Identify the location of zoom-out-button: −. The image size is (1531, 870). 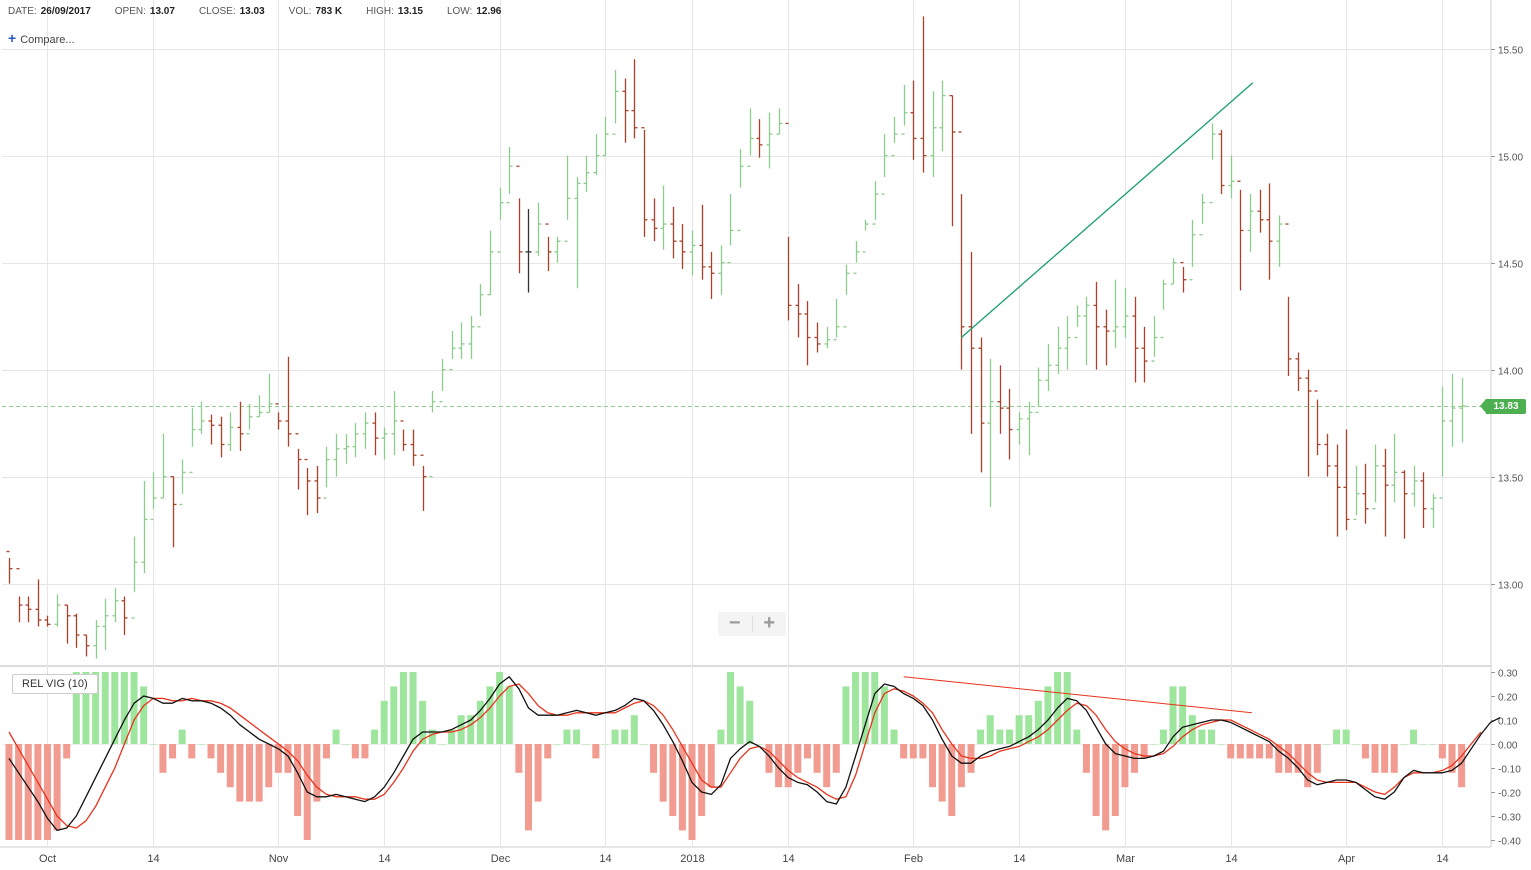
(734, 623).